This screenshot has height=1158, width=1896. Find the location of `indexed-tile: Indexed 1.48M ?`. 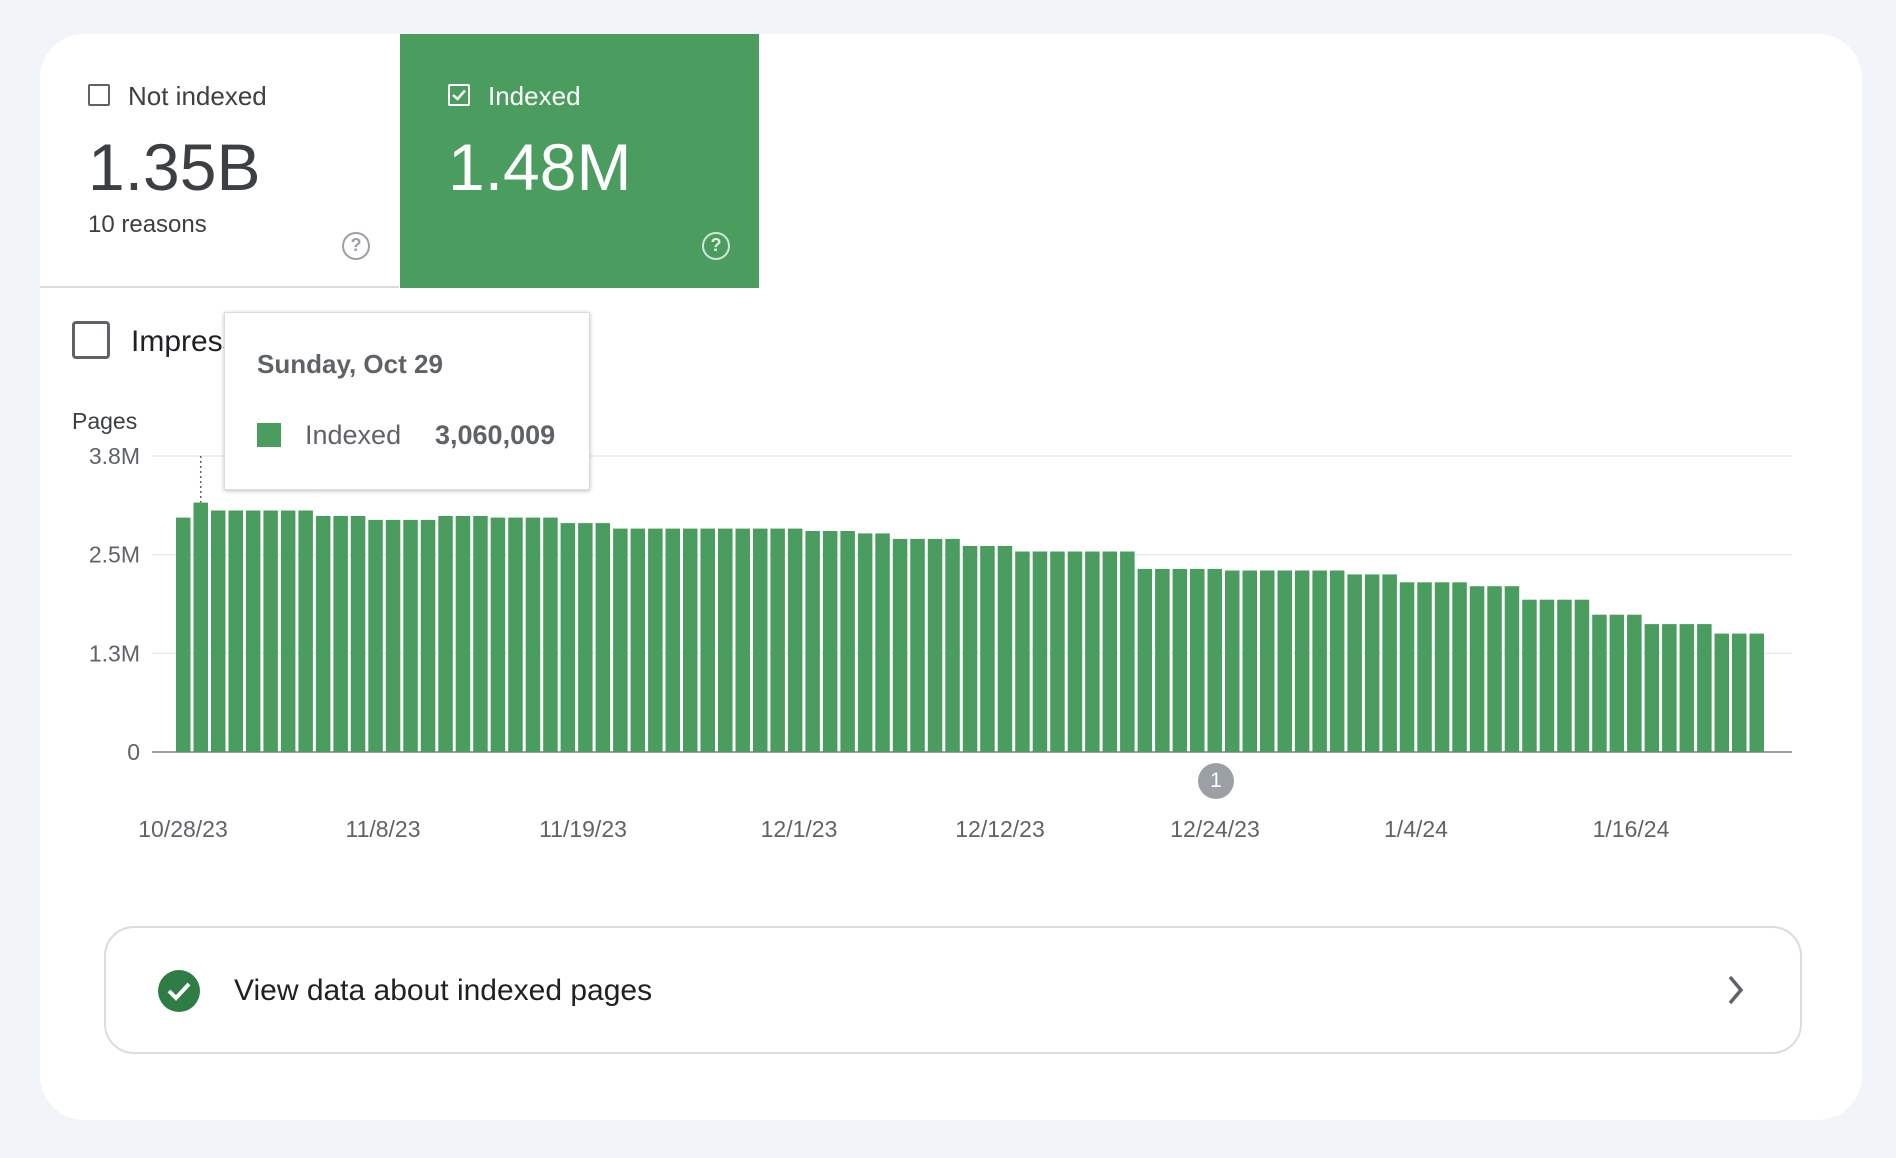

indexed-tile: Indexed 1.48M ? is located at coordinates (579, 161).